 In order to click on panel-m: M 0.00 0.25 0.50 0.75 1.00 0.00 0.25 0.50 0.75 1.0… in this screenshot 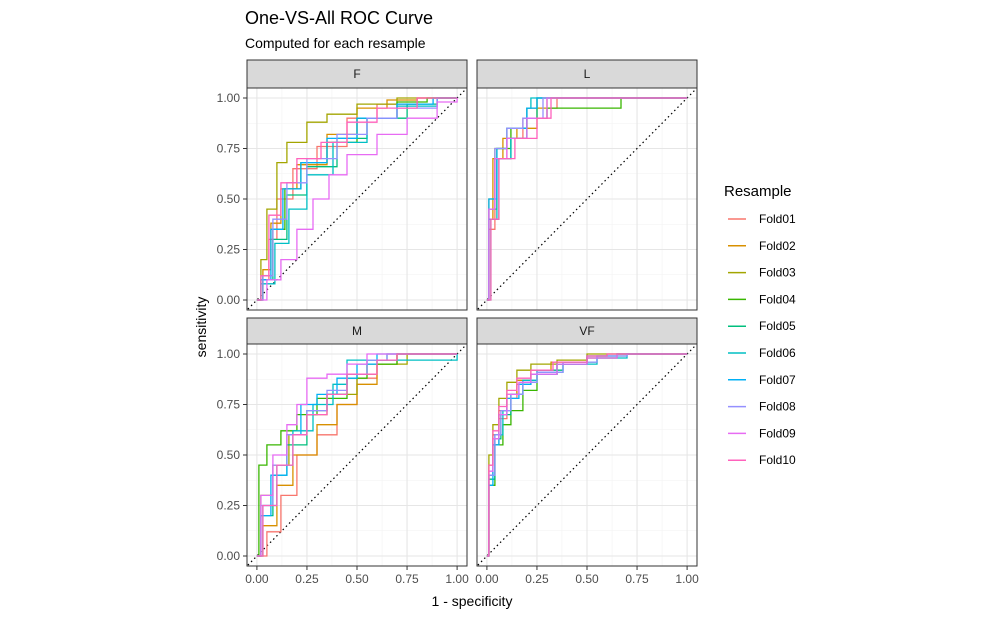, I will do `click(343, 451)`.